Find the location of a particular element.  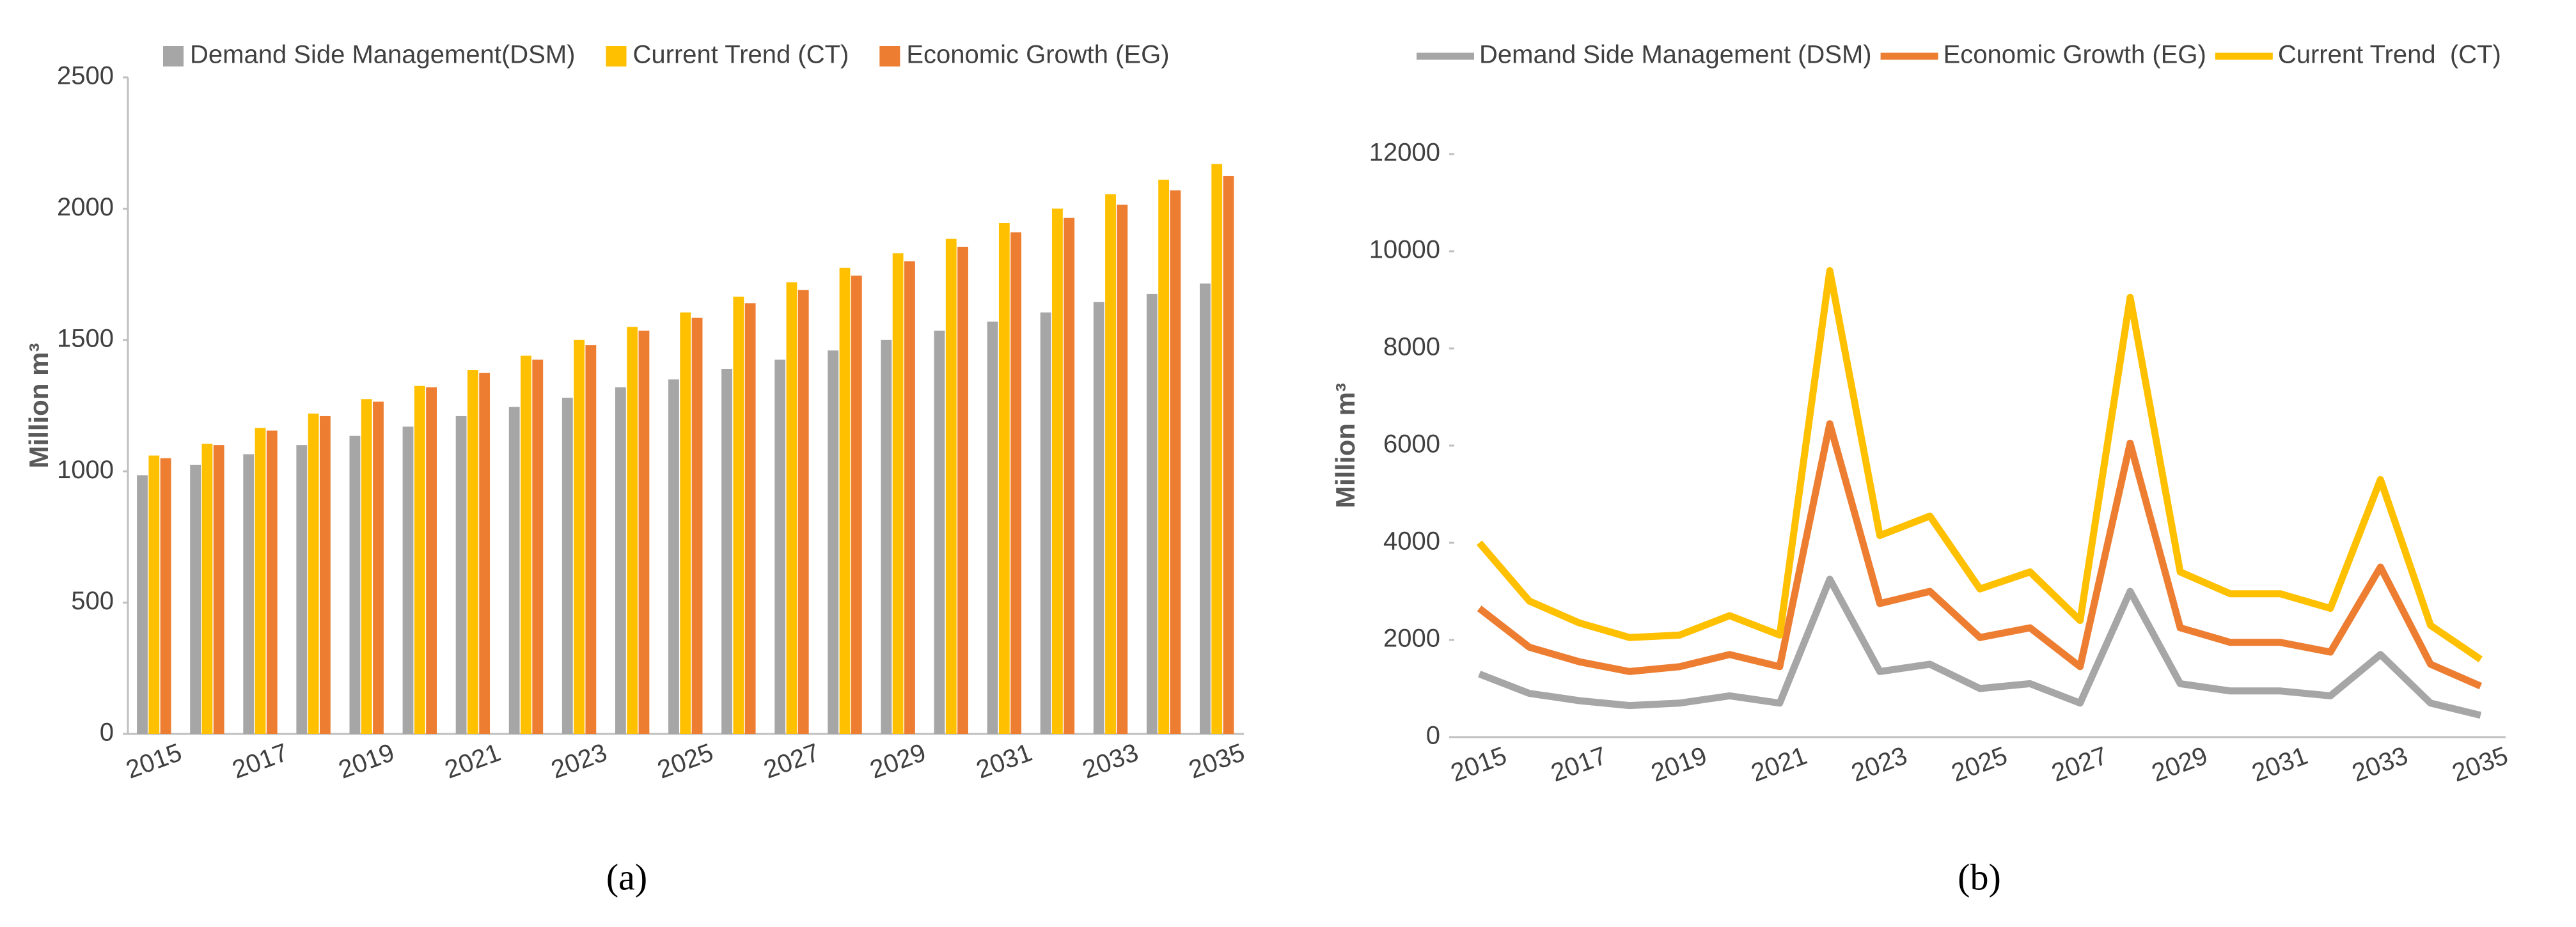

y-tick-label: 2500 is located at coordinates (85, 76).